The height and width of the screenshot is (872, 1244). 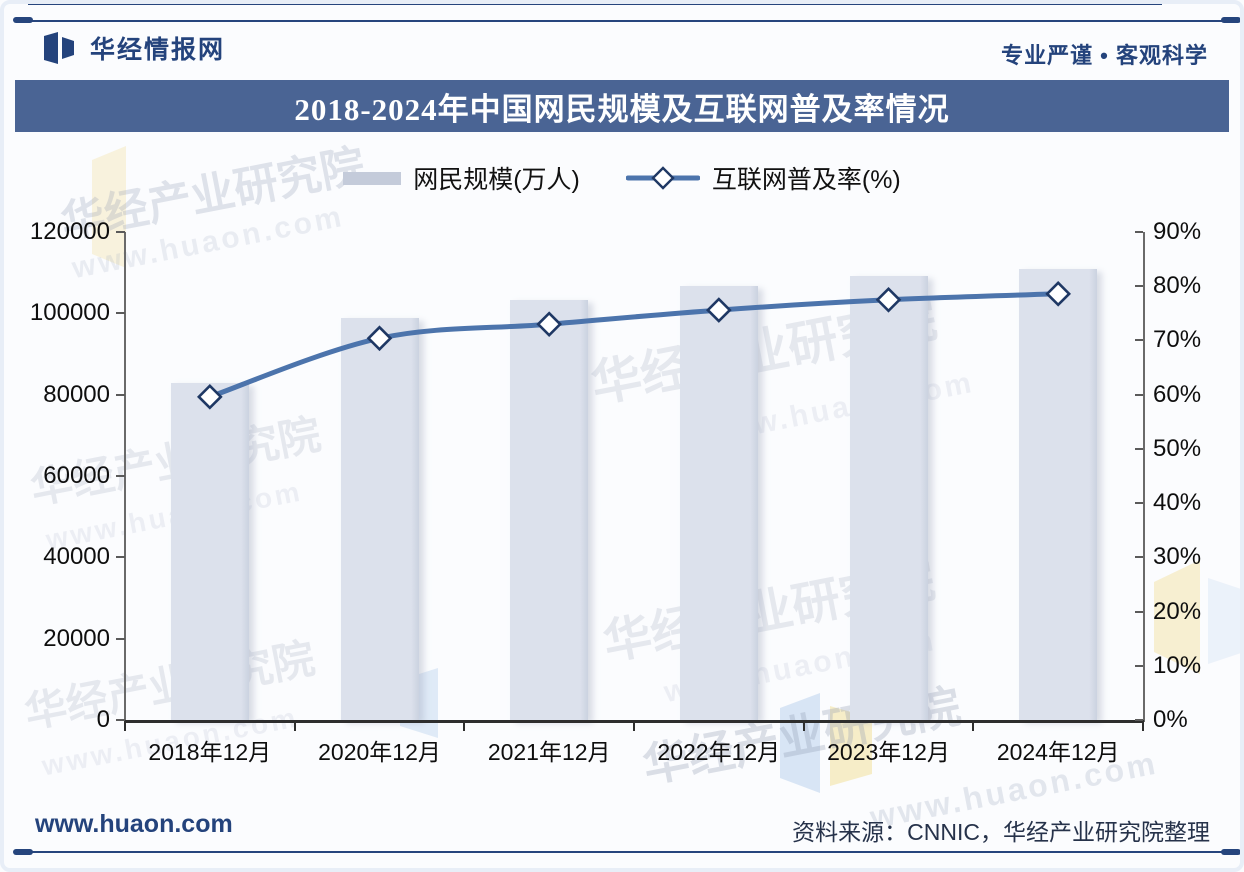 What do you see at coordinates (210, 752) in the screenshot?
I see `x-axis-label: 2018年12月` at bounding box center [210, 752].